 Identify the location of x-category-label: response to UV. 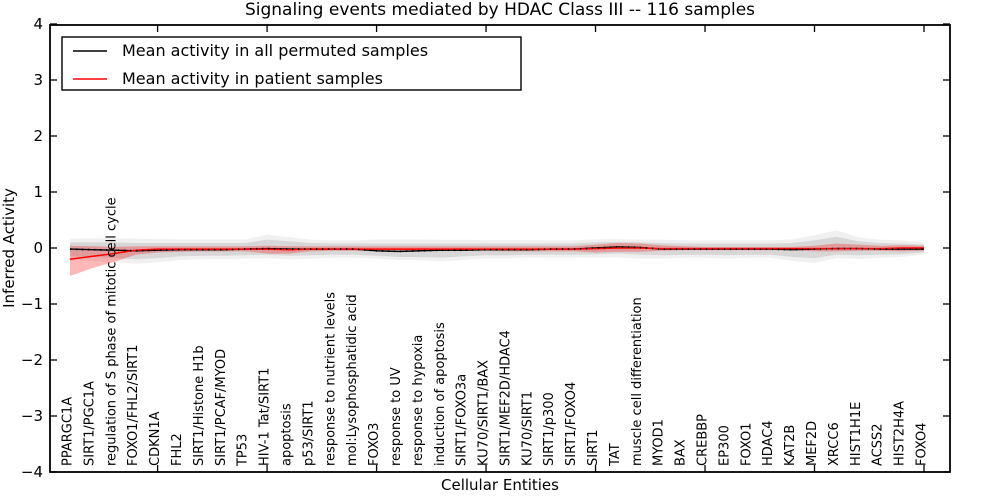
(396, 416).